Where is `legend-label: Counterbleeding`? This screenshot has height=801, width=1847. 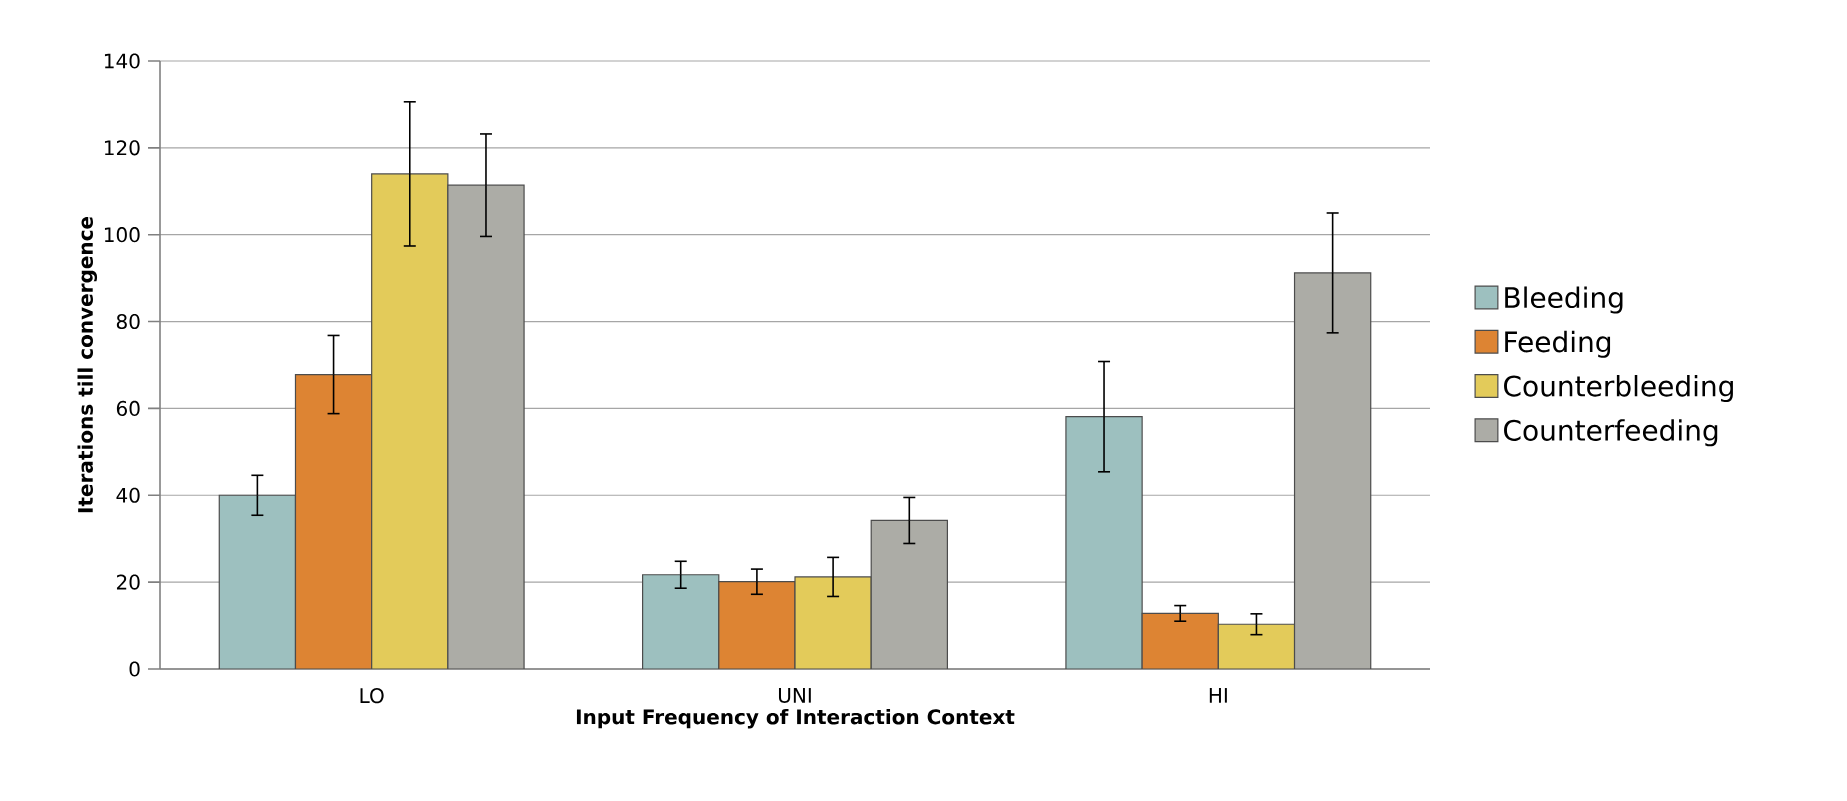
legend-label: Counterbleeding is located at coordinates (1618, 388).